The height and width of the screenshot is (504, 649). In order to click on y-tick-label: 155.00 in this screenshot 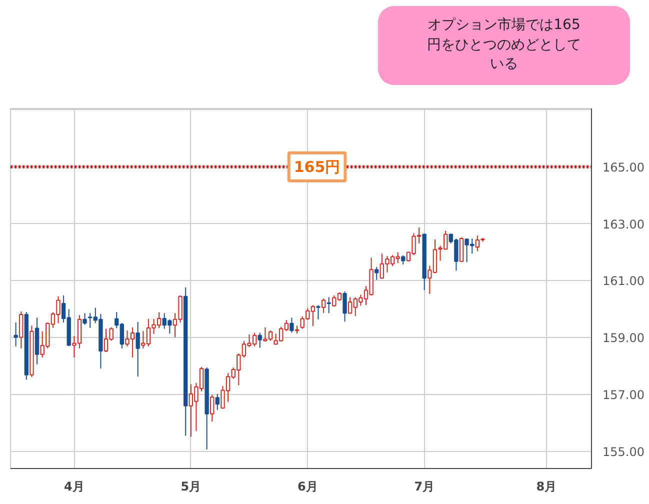, I will do `click(623, 451)`.